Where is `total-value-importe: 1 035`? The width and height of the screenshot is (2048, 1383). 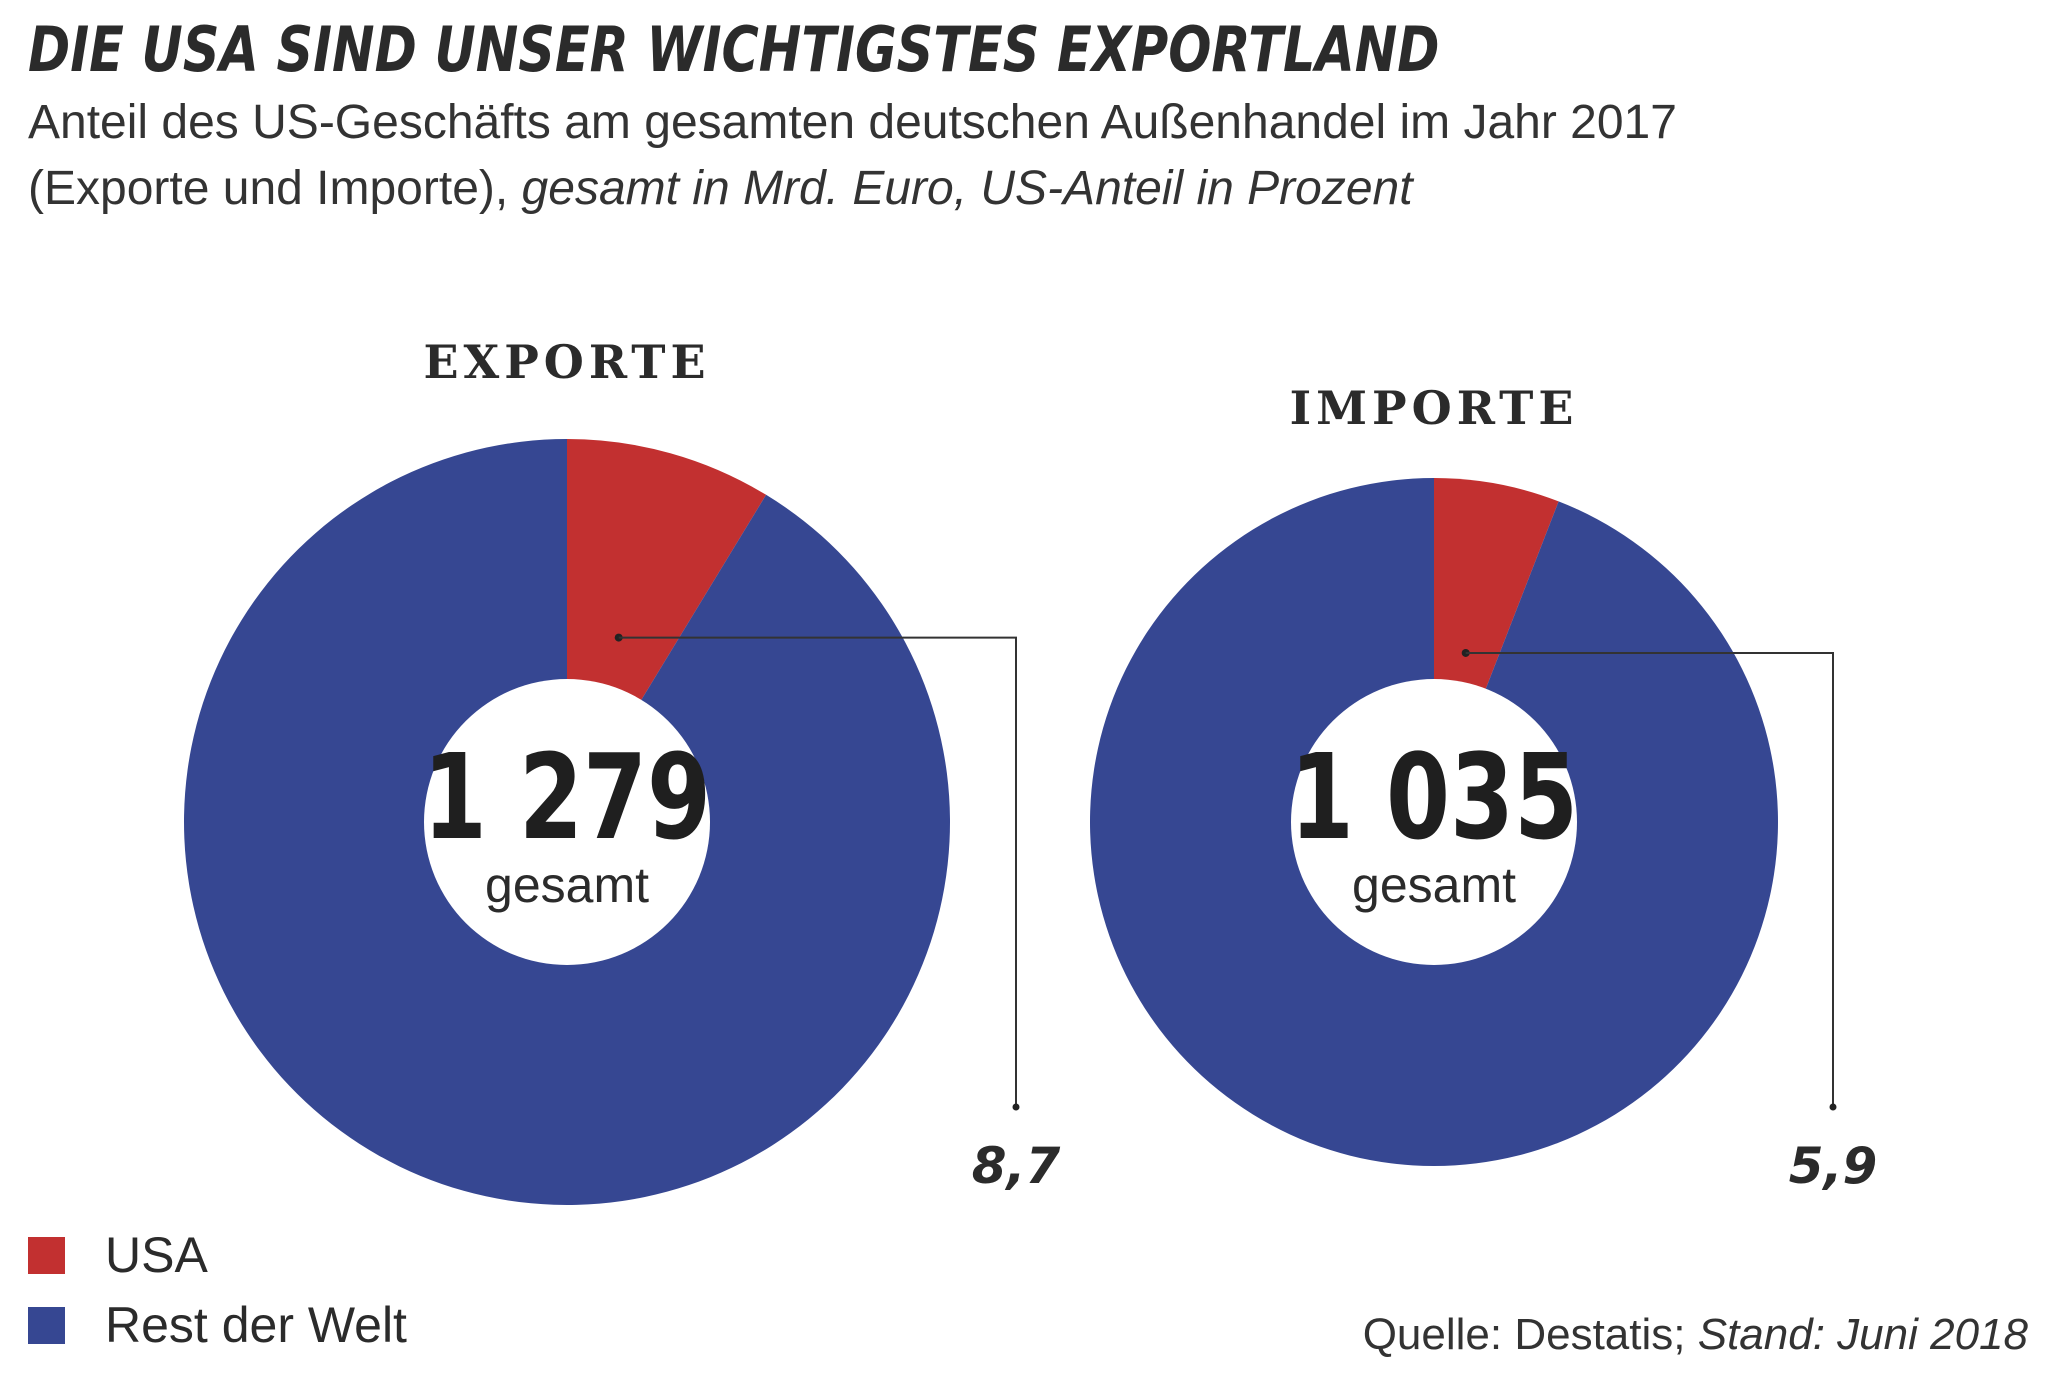
total-value-importe: 1 035 is located at coordinates (1434, 797).